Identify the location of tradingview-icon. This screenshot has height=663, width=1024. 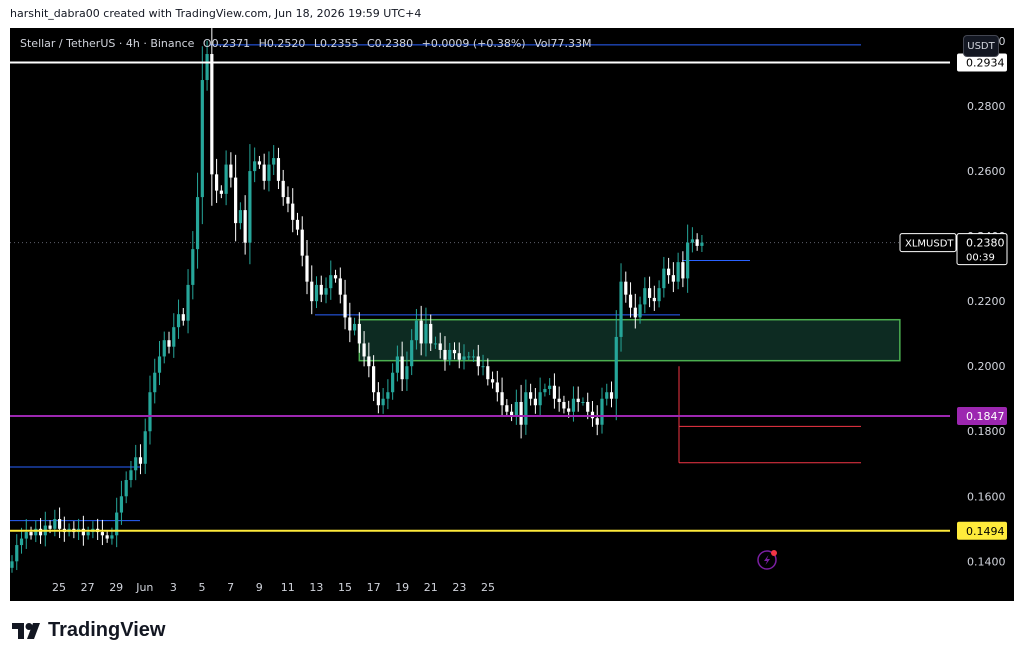
(26, 630).